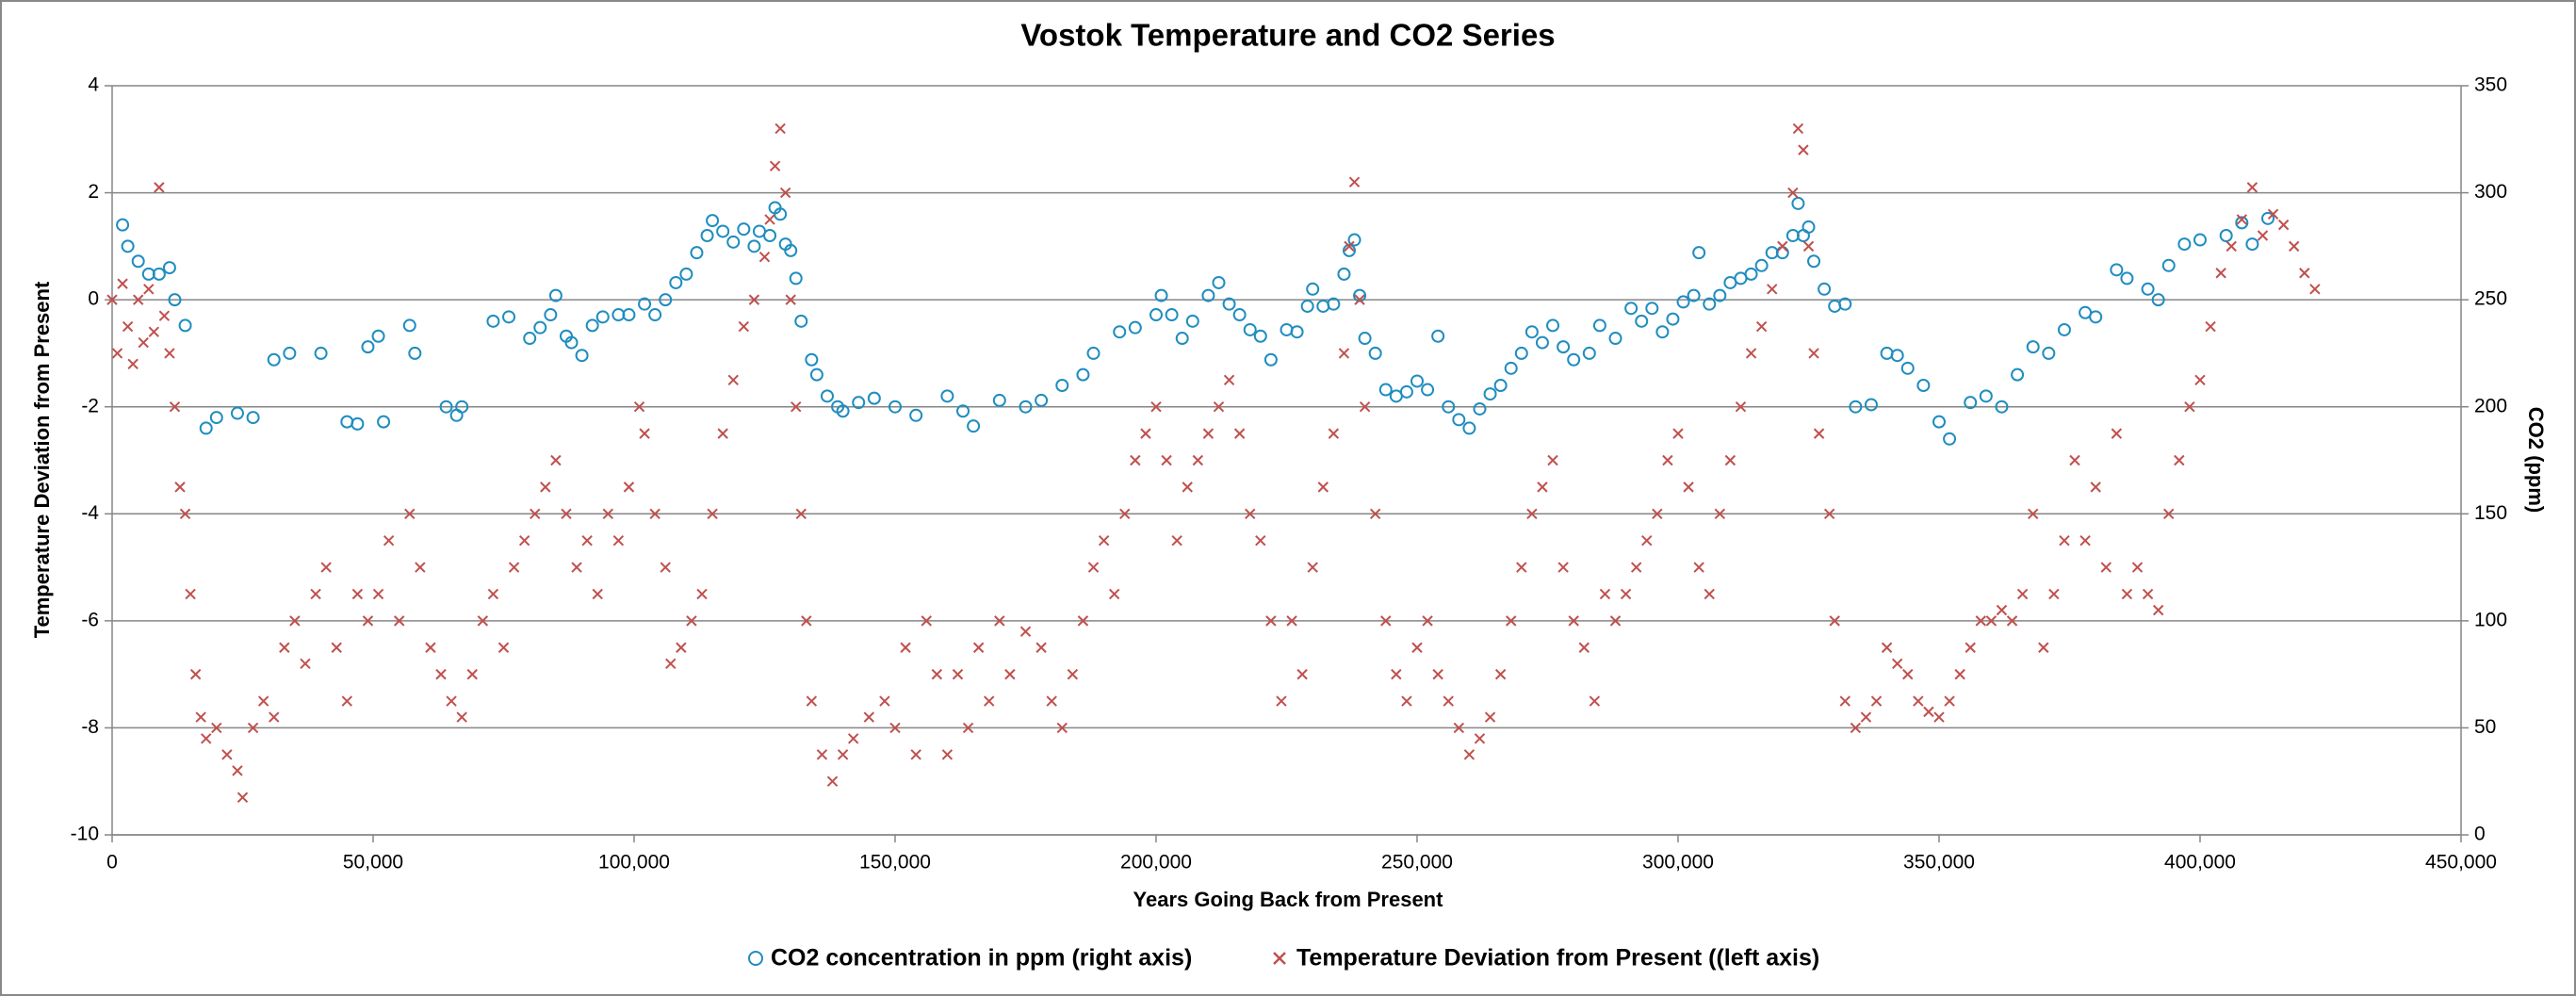 The height and width of the screenshot is (996, 2576). What do you see at coordinates (2536, 460) in the screenshot?
I see `y2-axis-label: CO2 (ppm)` at bounding box center [2536, 460].